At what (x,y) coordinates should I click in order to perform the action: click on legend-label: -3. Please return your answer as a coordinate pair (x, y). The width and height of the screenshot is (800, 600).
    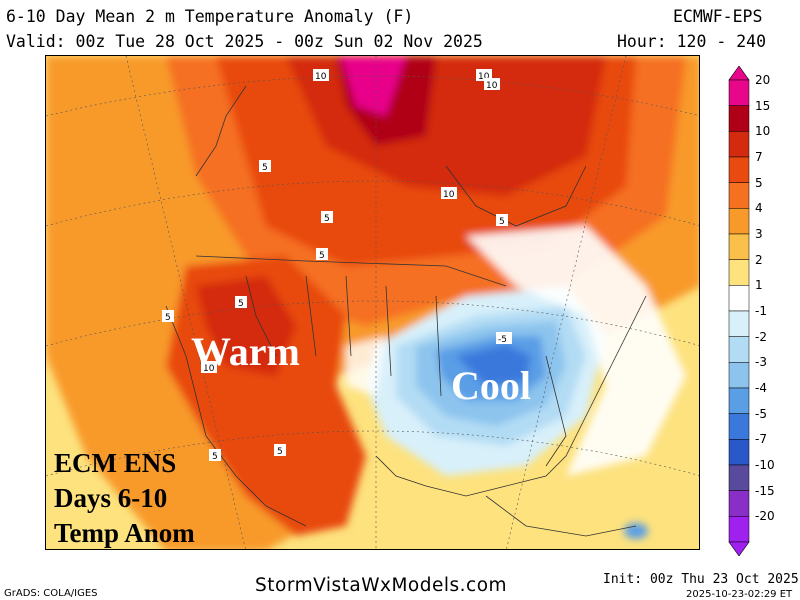
    Looking at the image, I should click on (761, 362).